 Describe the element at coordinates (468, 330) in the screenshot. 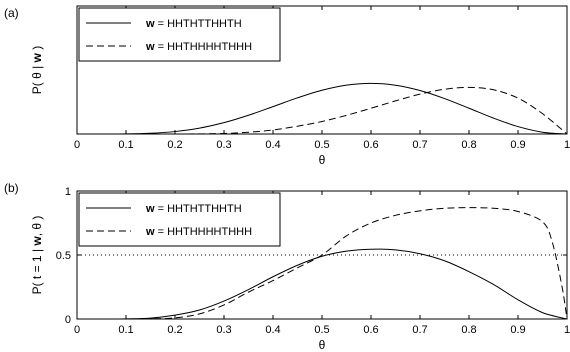

I see `panel-b-x-tick-label: 0.8` at that location.